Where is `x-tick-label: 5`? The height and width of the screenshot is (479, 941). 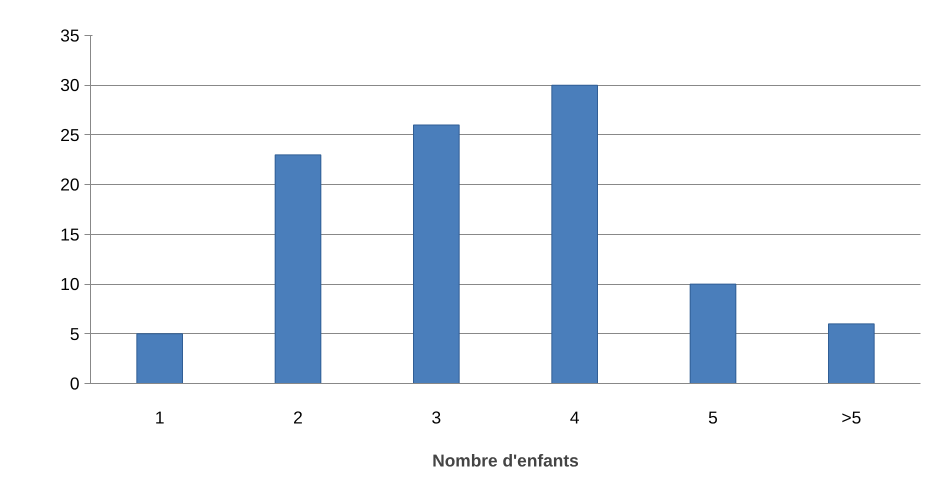 x-tick-label: 5 is located at coordinates (713, 418).